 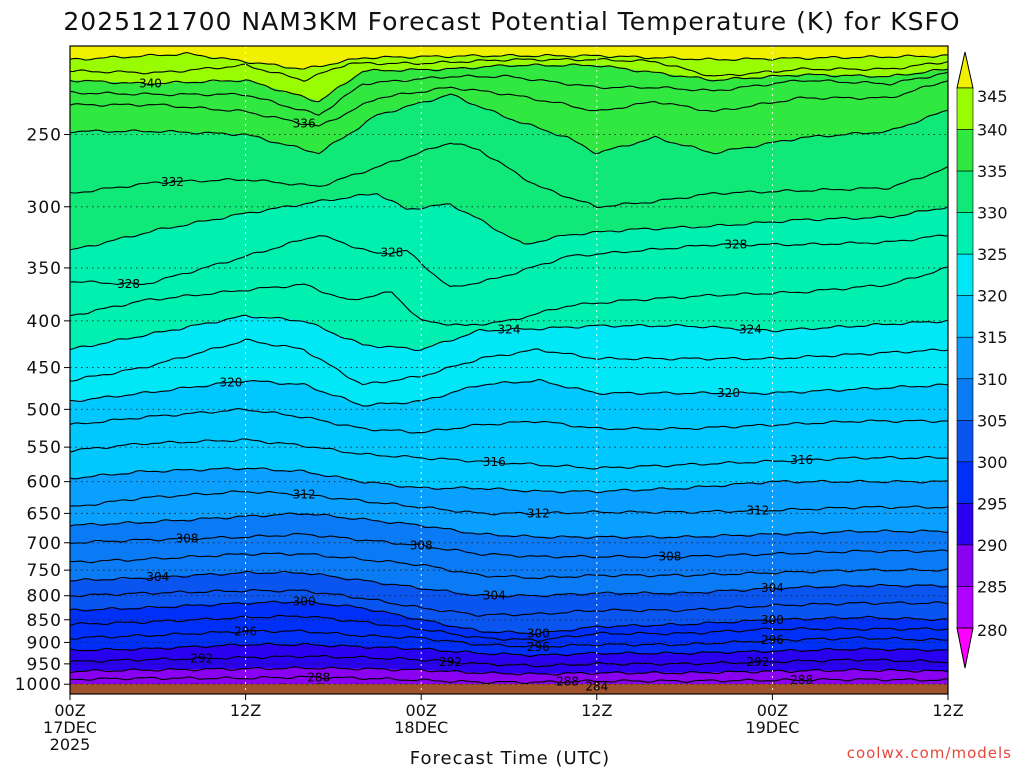 What do you see at coordinates (44, 643) in the screenshot?
I see `y-tick-label: 900` at bounding box center [44, 643].